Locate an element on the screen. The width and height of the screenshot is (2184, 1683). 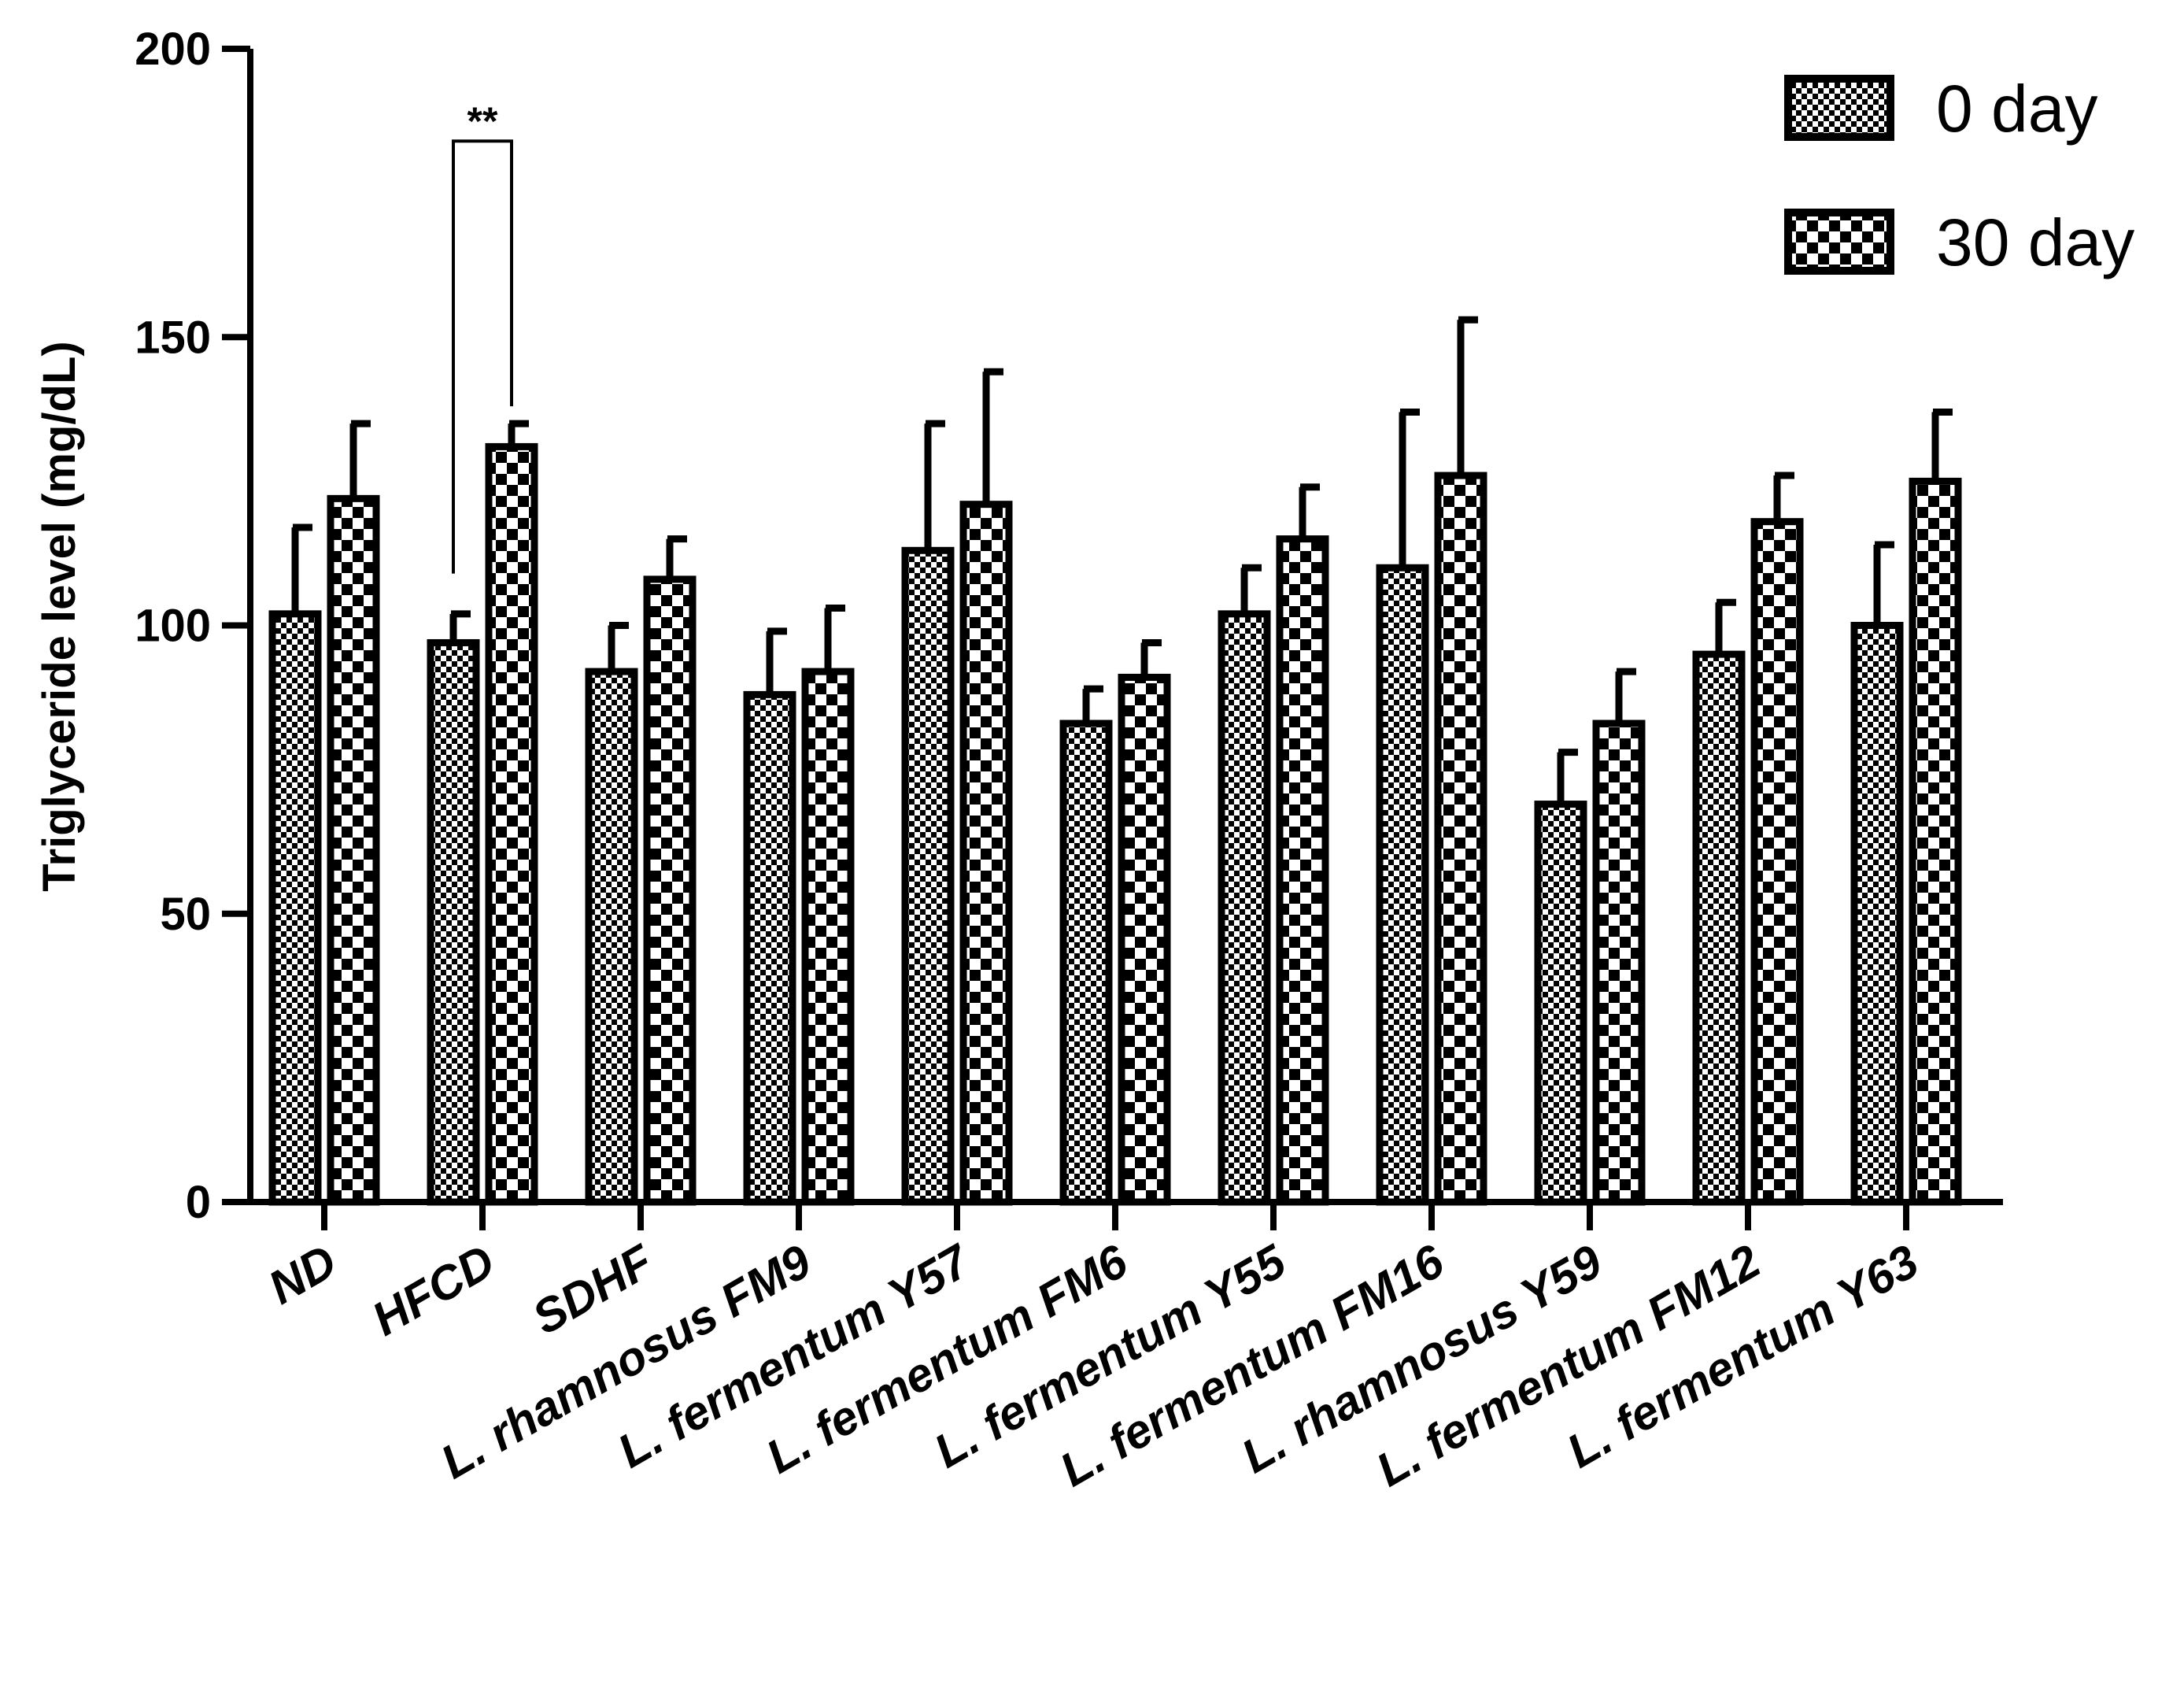
x-category-label: HFCD is located at coordinates (434, 1289).